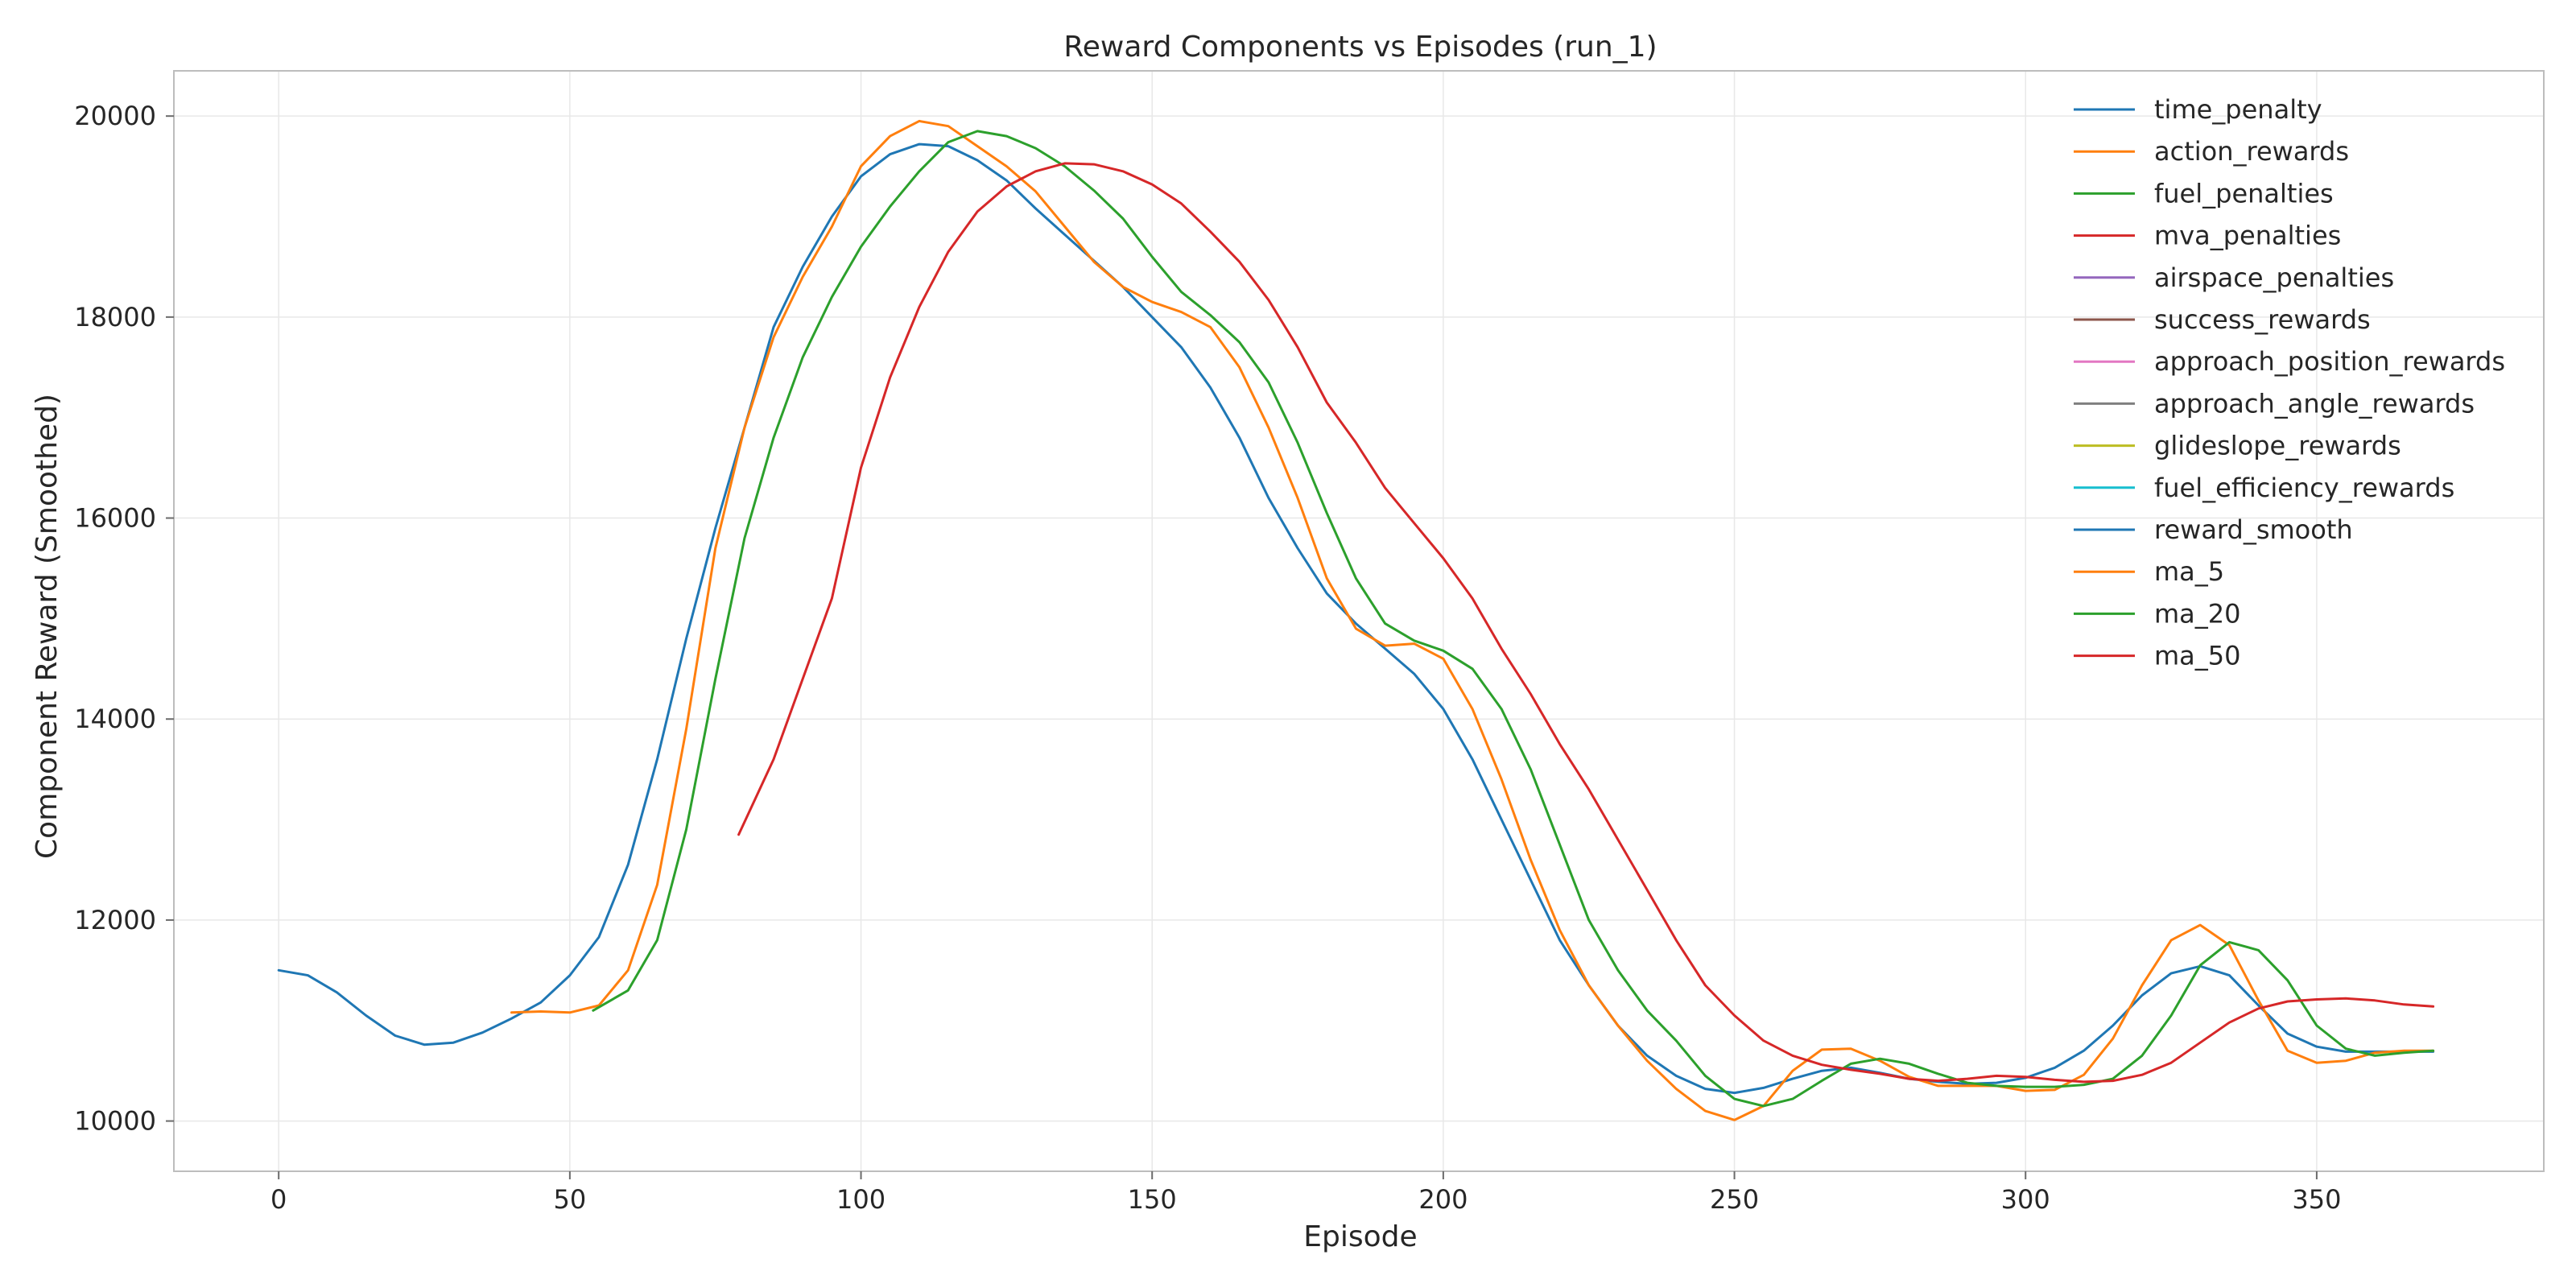  I want to click on x-axis-ticks: 0 50 100 150 200 250 300 350, so click(1305, 1193).